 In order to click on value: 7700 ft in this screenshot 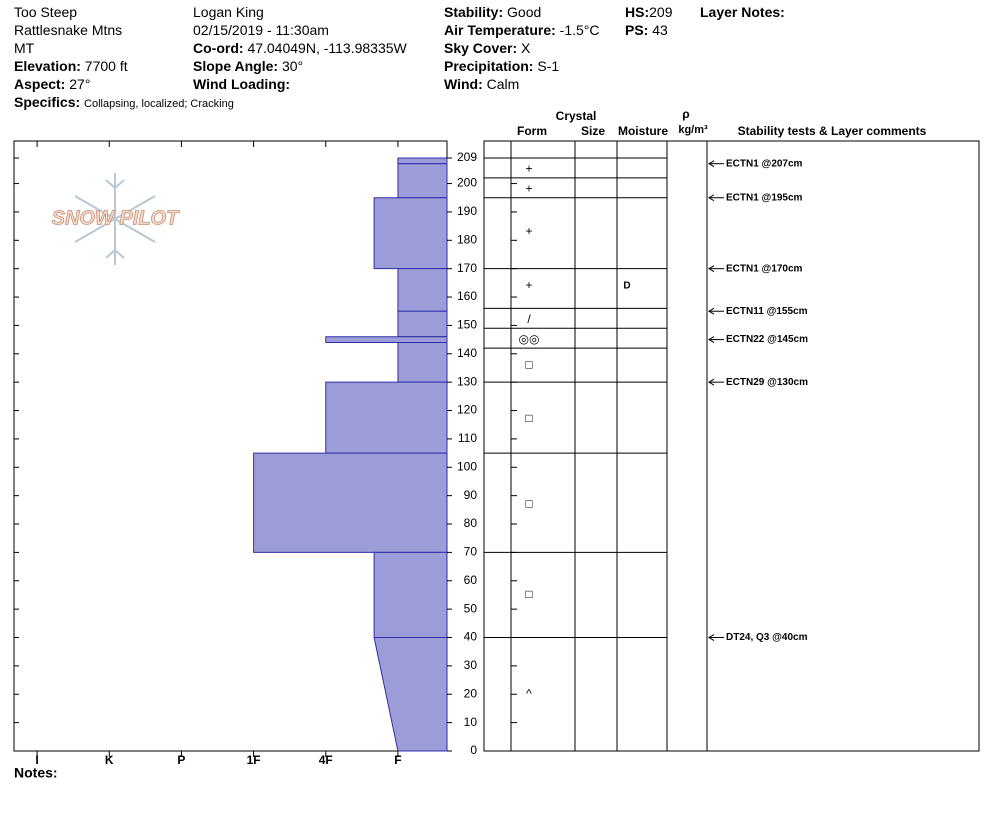, I will do `click(106, 66)`.